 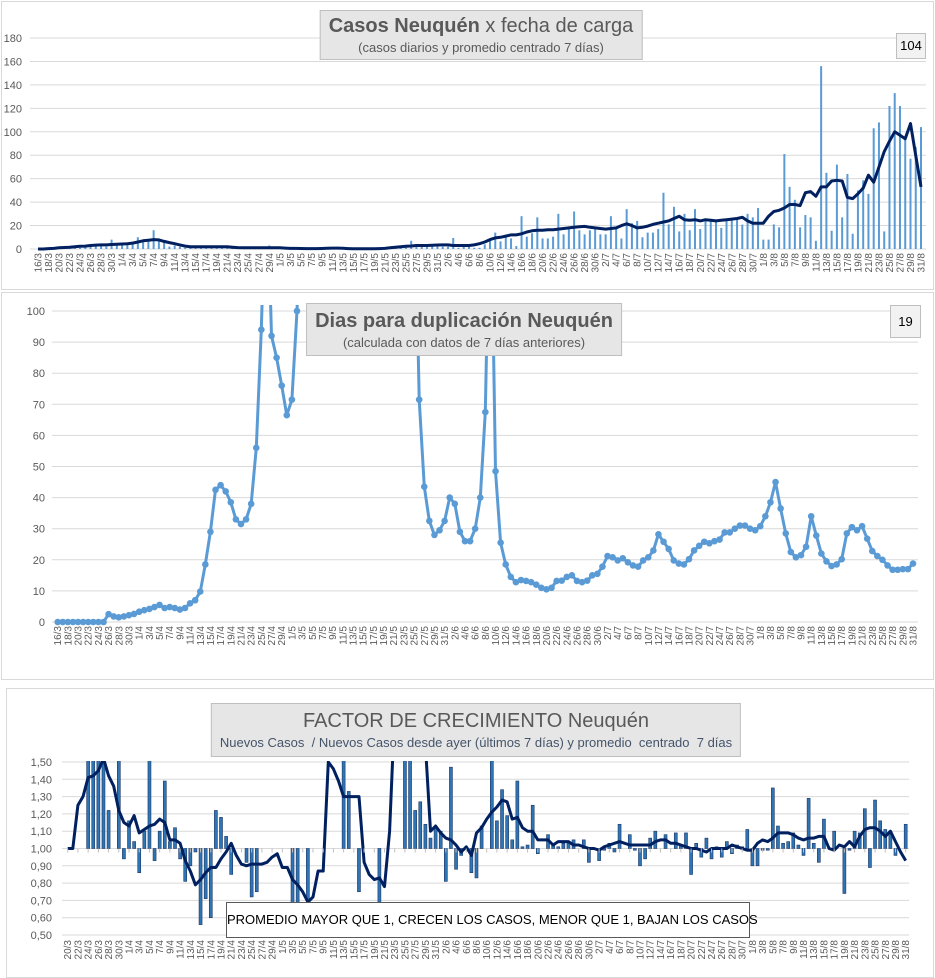 What do you see at coordinates (879, 263) in the screenshot?
I see `x-tick-label: 23/8` at bounding box center [879, 263].